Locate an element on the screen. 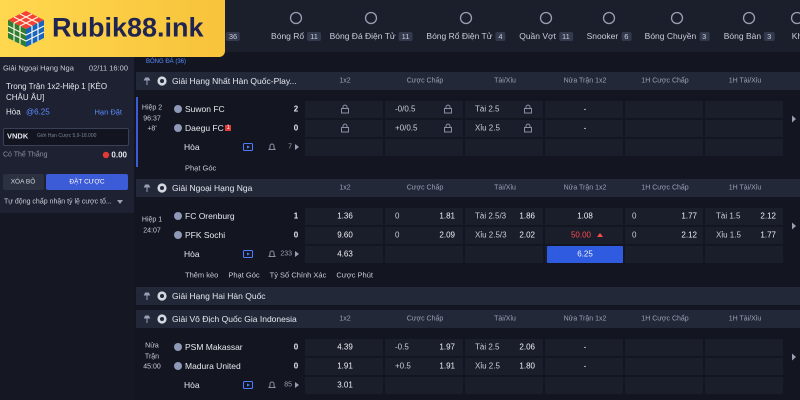  sport-tab: Bóng Rổ 11 is located at coordinates (296, 36).